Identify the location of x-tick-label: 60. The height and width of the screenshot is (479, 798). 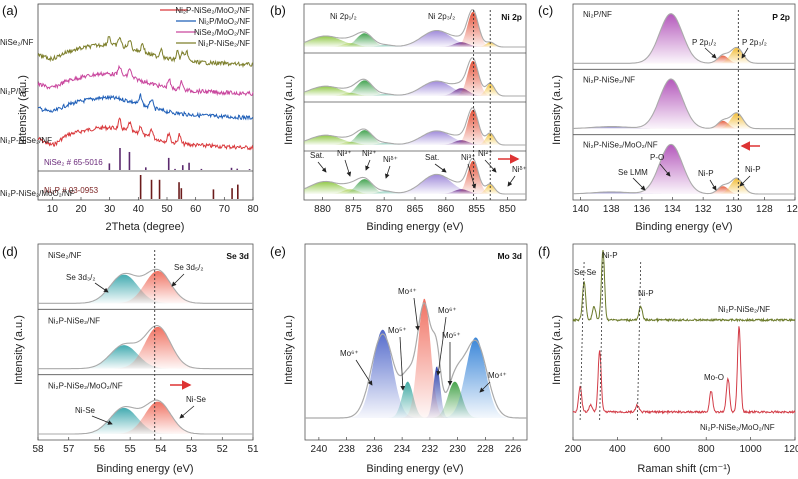
(196, 209).